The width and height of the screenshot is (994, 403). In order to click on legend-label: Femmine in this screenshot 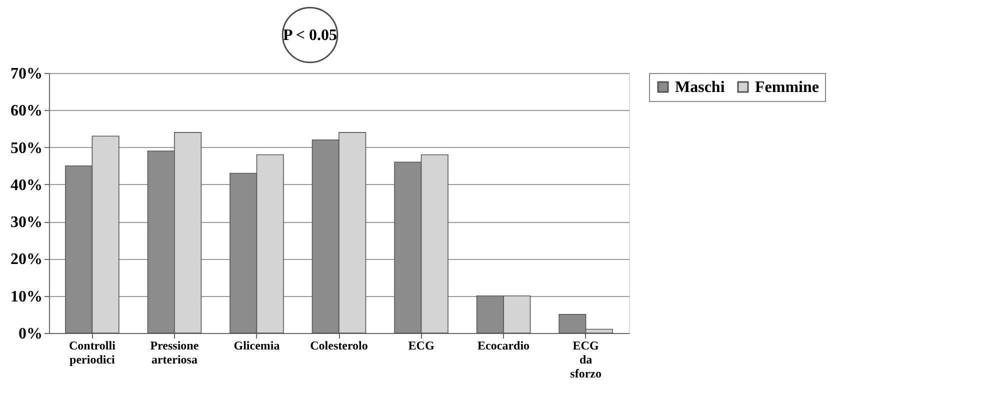, I will do `click(787, 87)`.